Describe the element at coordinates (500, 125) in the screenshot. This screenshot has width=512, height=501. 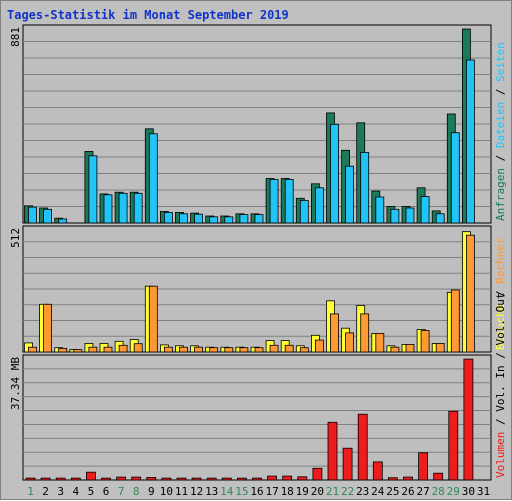
I see `legend-entry-dateien: Dateien` at that location.